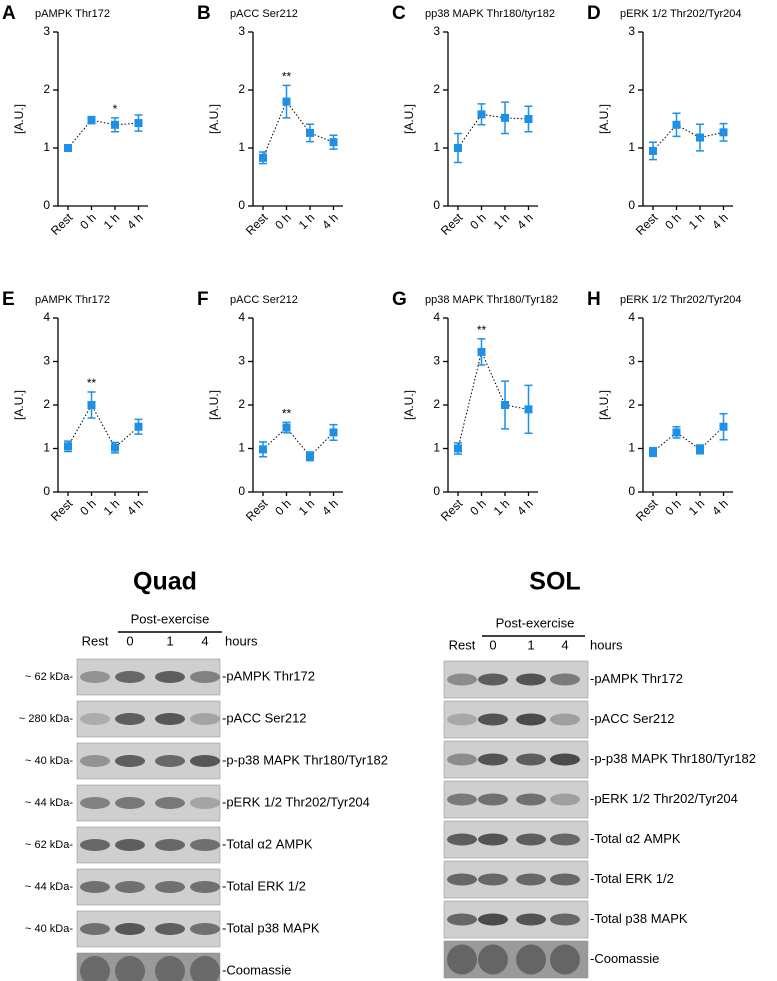 This screenshot has height=981, width=777. I want to click on panel-letter: G, so click(399, 299).